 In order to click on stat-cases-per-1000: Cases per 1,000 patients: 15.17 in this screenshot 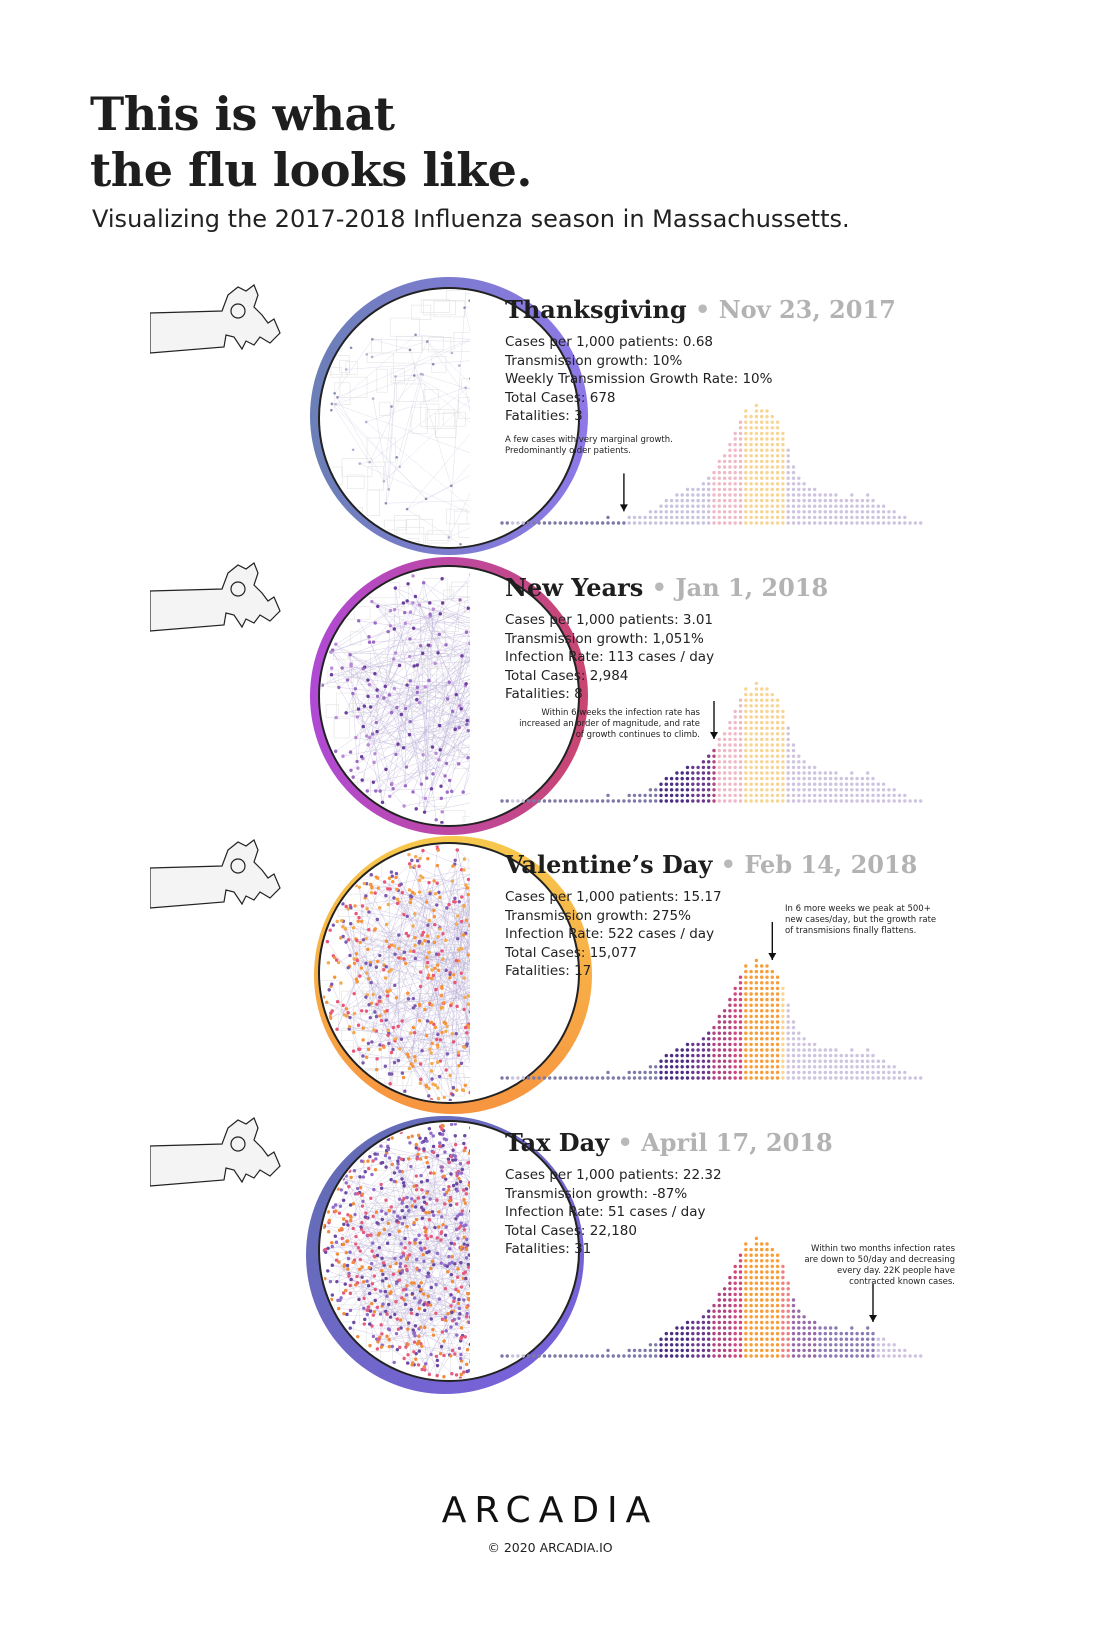, I will do `click(613, 897)`.